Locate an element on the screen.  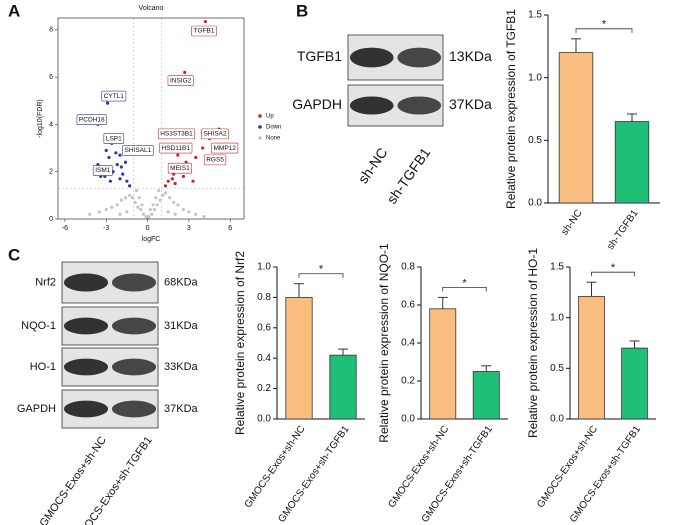
blot-size: 68KDa is located at coordinates (181, 282).